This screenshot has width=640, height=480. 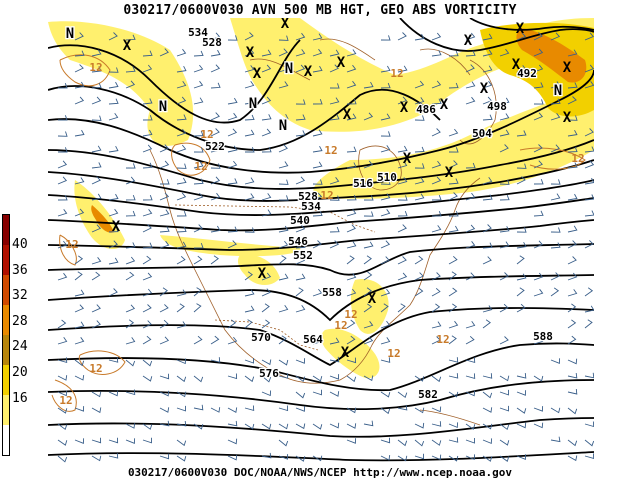 I want to click on vorticity-min-marker: N, so click(x=283, y=126).